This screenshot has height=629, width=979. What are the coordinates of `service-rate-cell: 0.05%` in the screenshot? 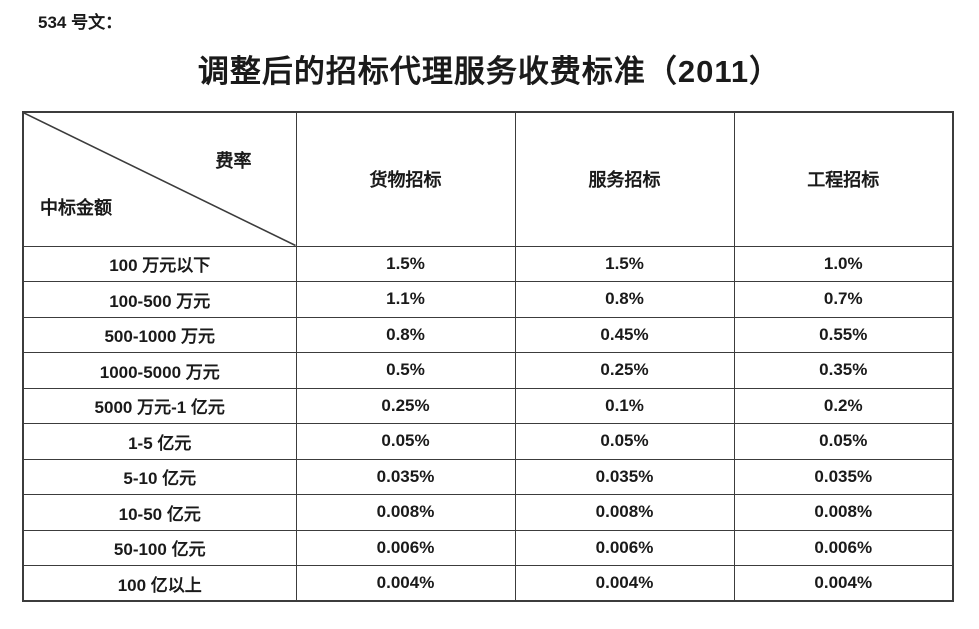 It's located at (624, 441).